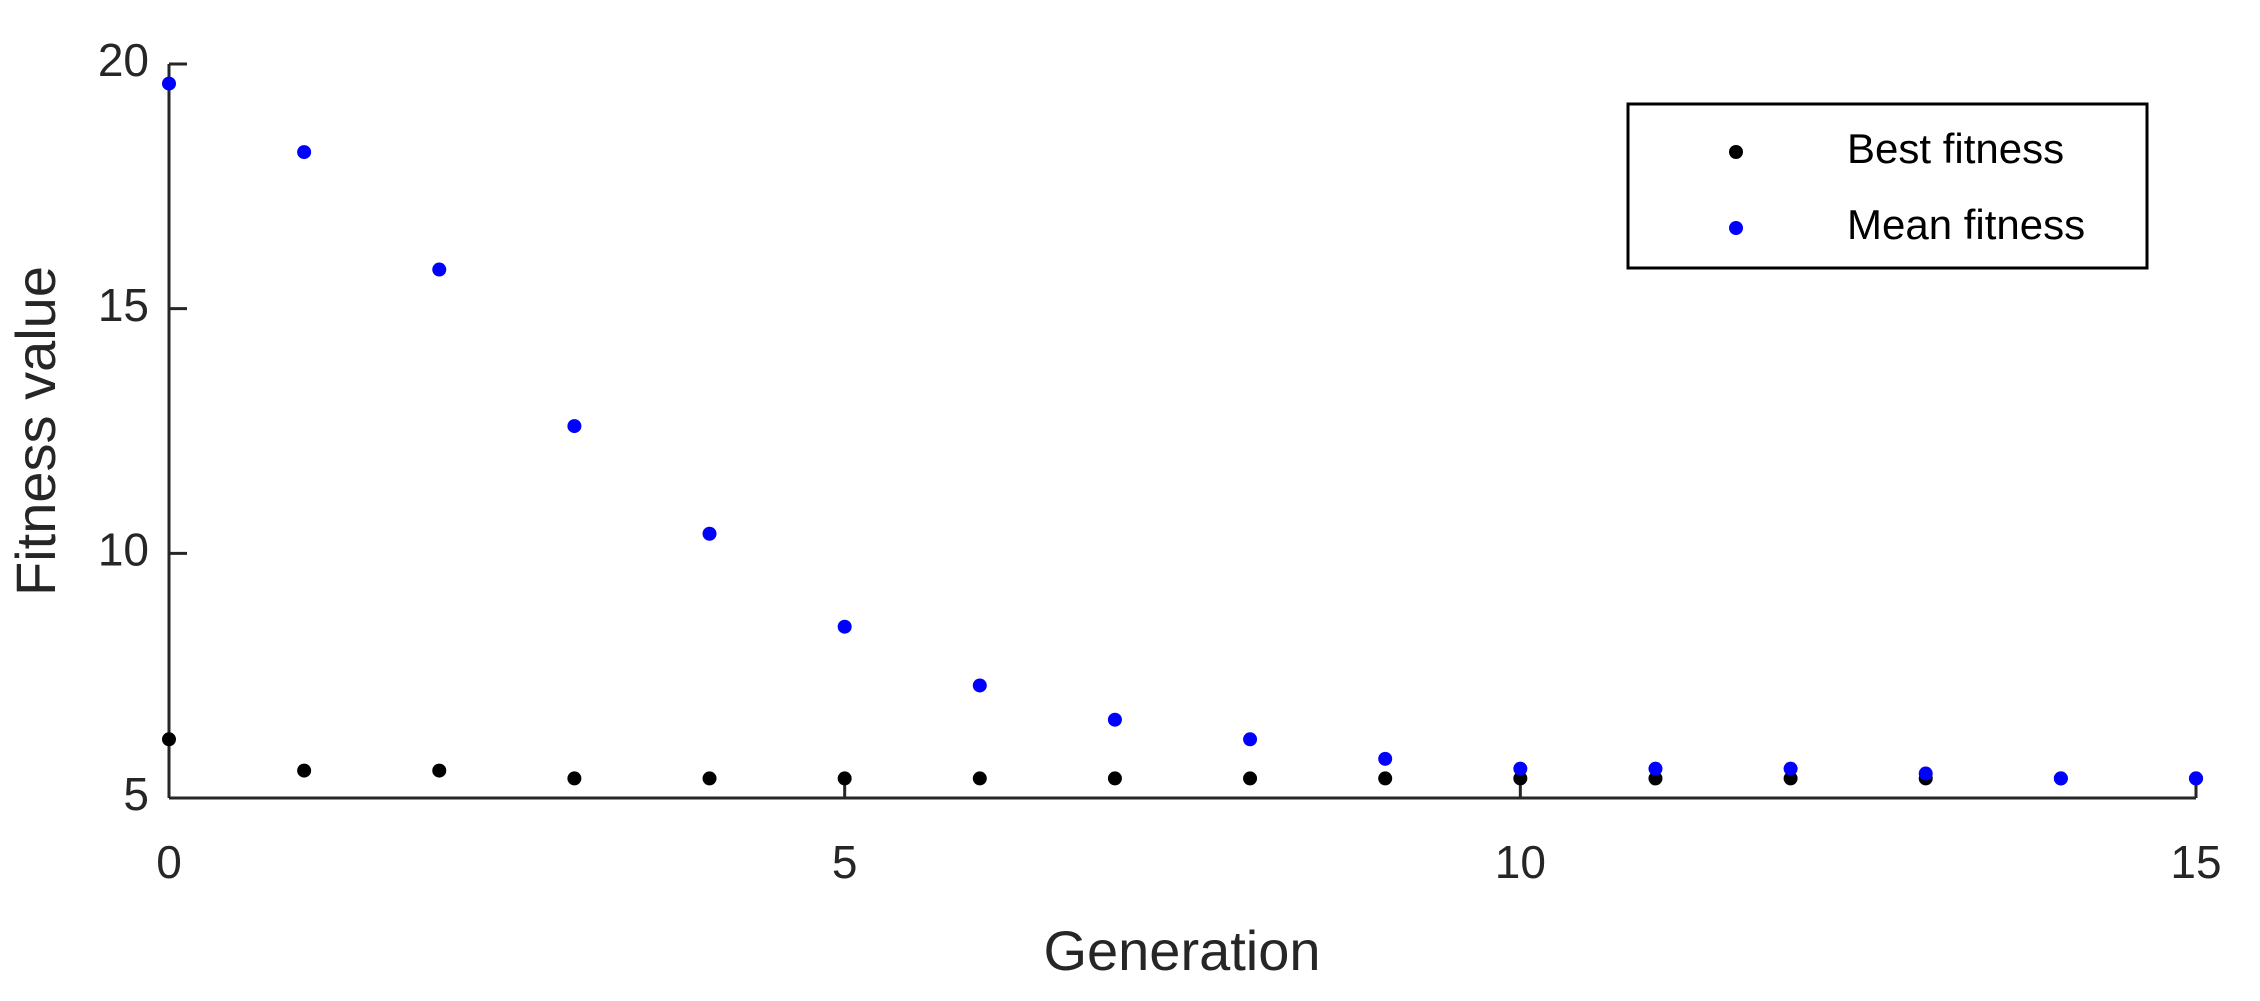 This screenshot has height=1001, width=2260. What do you see at coordinates (123, 305) in the screenshot?
I see `y-tick-label: 15` at bounding box center [123, 305].